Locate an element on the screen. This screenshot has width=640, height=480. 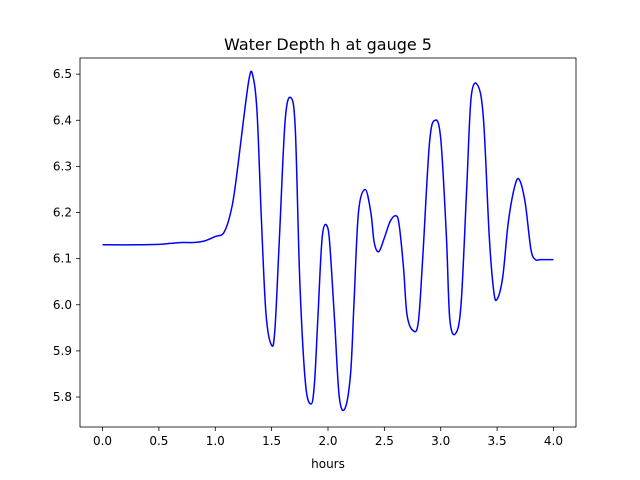
y-tick-label: 5.9 is located at coordinates (62, 351).